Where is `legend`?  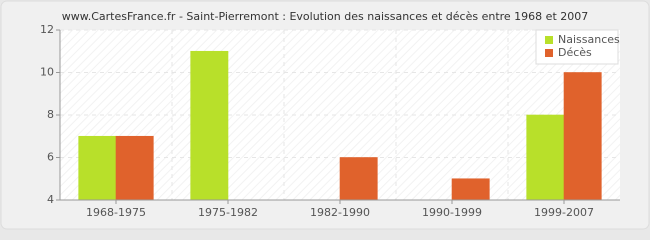
legend is located at coordinates (577, 47).